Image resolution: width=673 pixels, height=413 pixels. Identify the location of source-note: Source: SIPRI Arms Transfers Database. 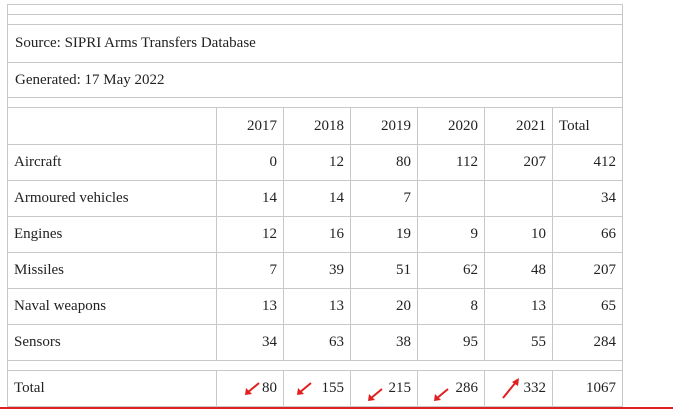
(315, 43).